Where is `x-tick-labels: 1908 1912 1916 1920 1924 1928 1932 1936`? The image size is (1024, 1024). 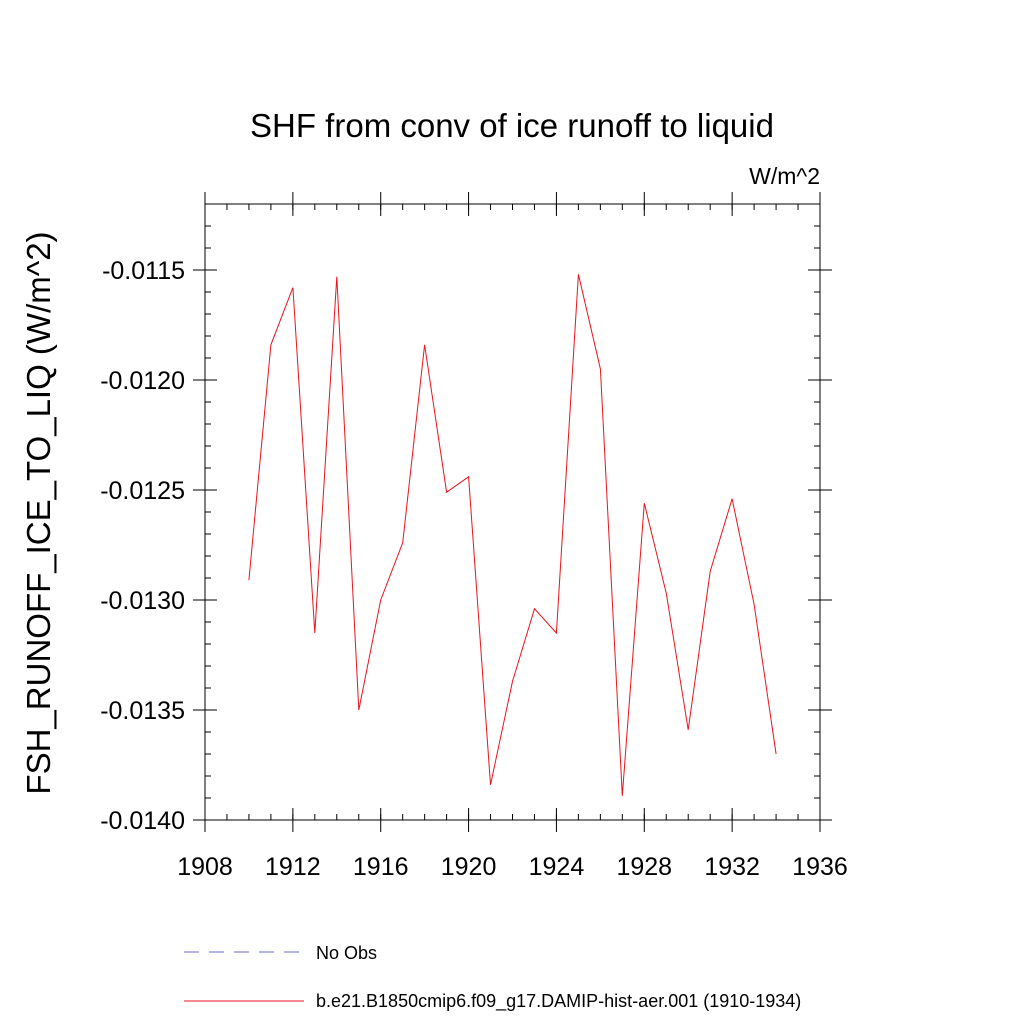 x-tick-labels: 1908 1912 1916 1920 1924 1928 1932 1936 is located at coordinates (512, 867).